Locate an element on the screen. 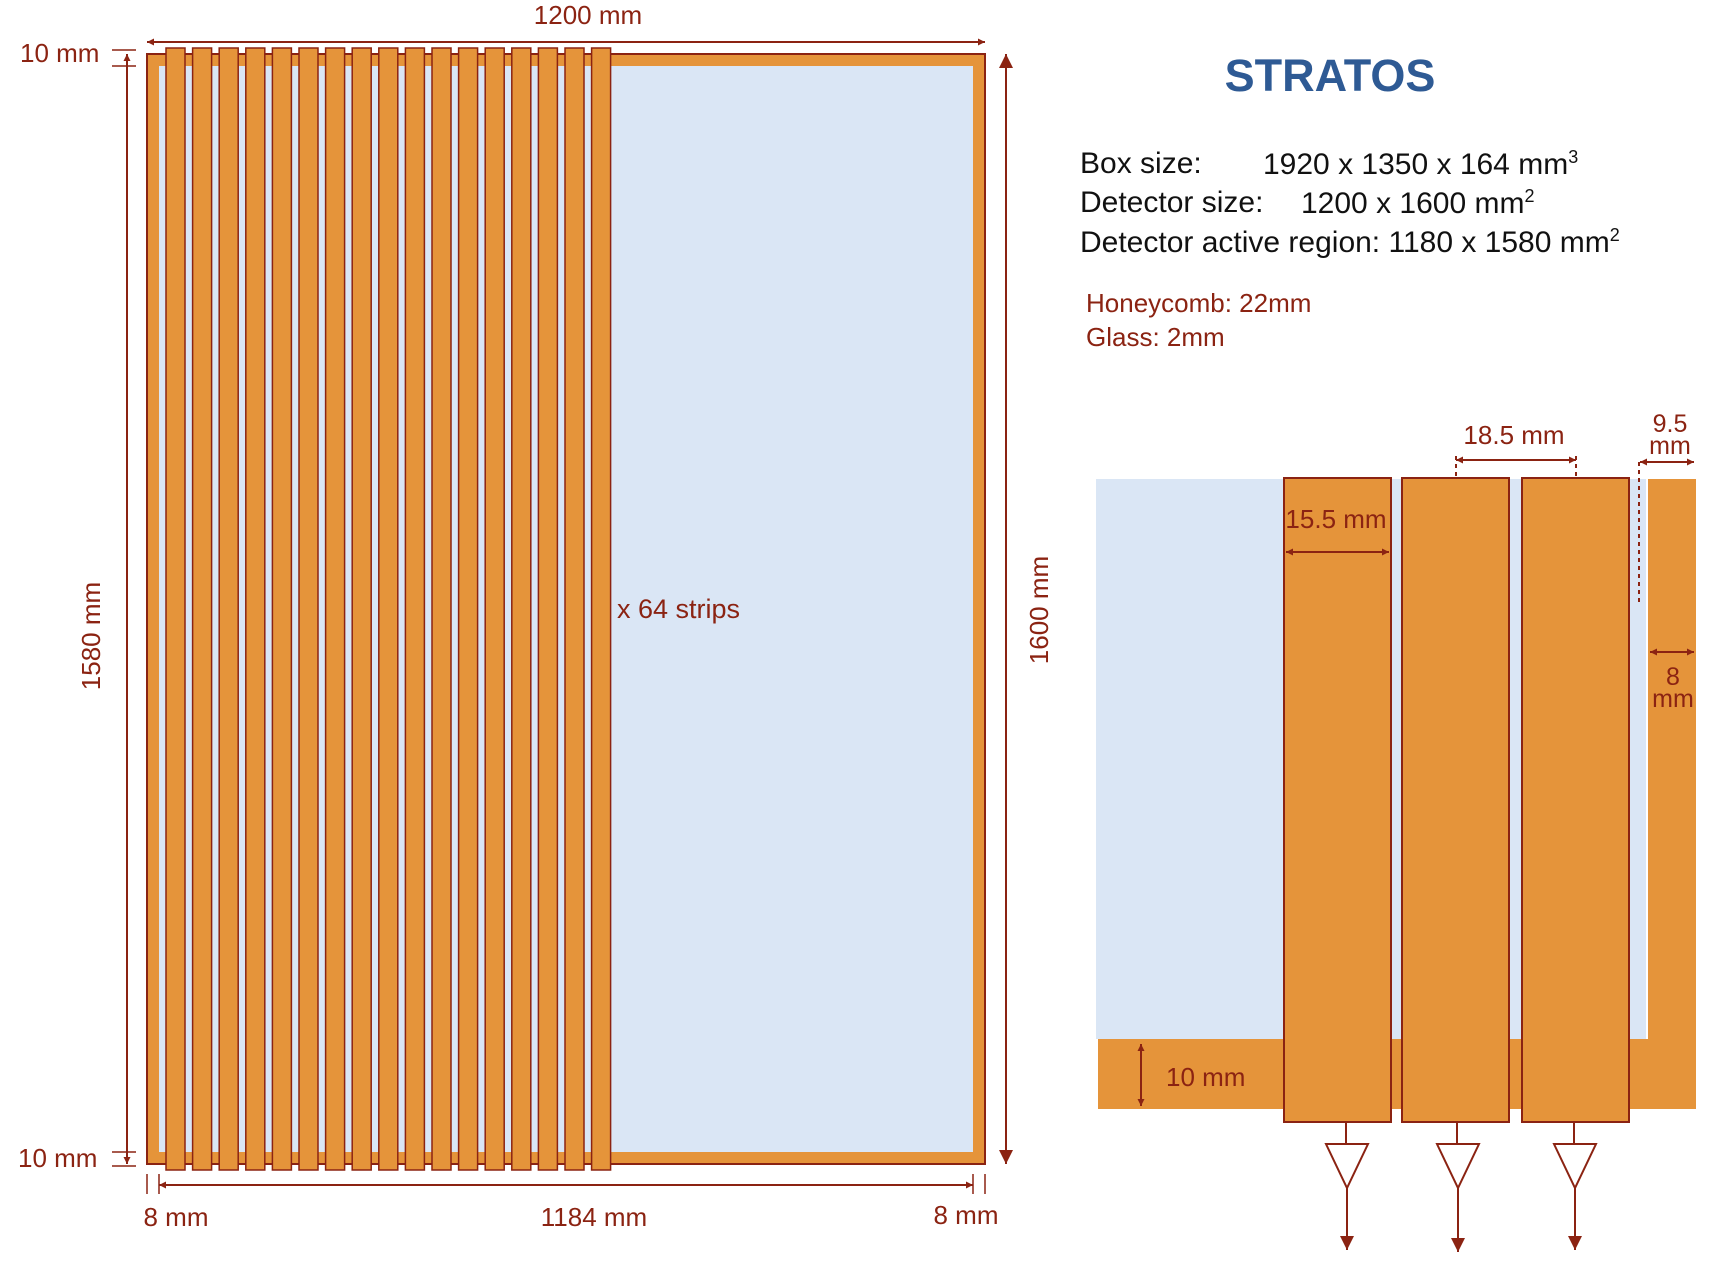  figure-title: STRATOS is located at coordinates (1330, 75).